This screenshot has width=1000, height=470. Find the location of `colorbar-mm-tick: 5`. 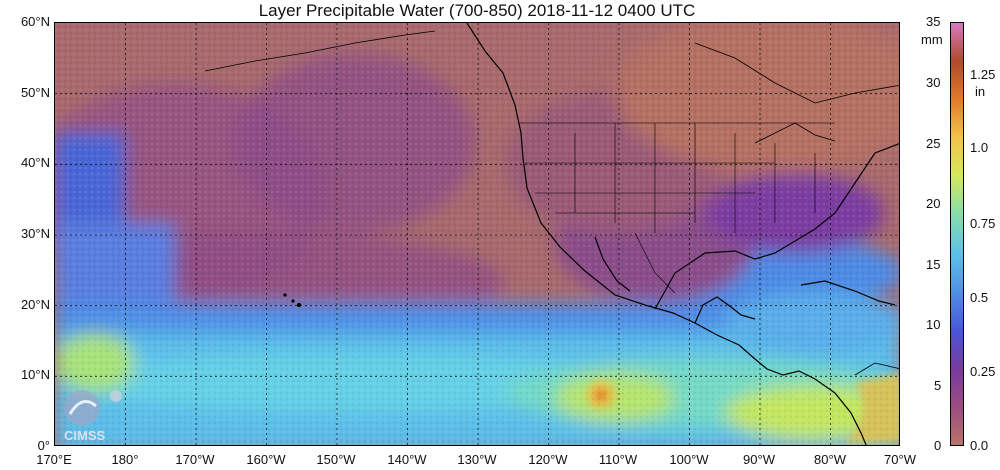

colorbar-mm-tick: 5 is located at coordinates (938, 385).